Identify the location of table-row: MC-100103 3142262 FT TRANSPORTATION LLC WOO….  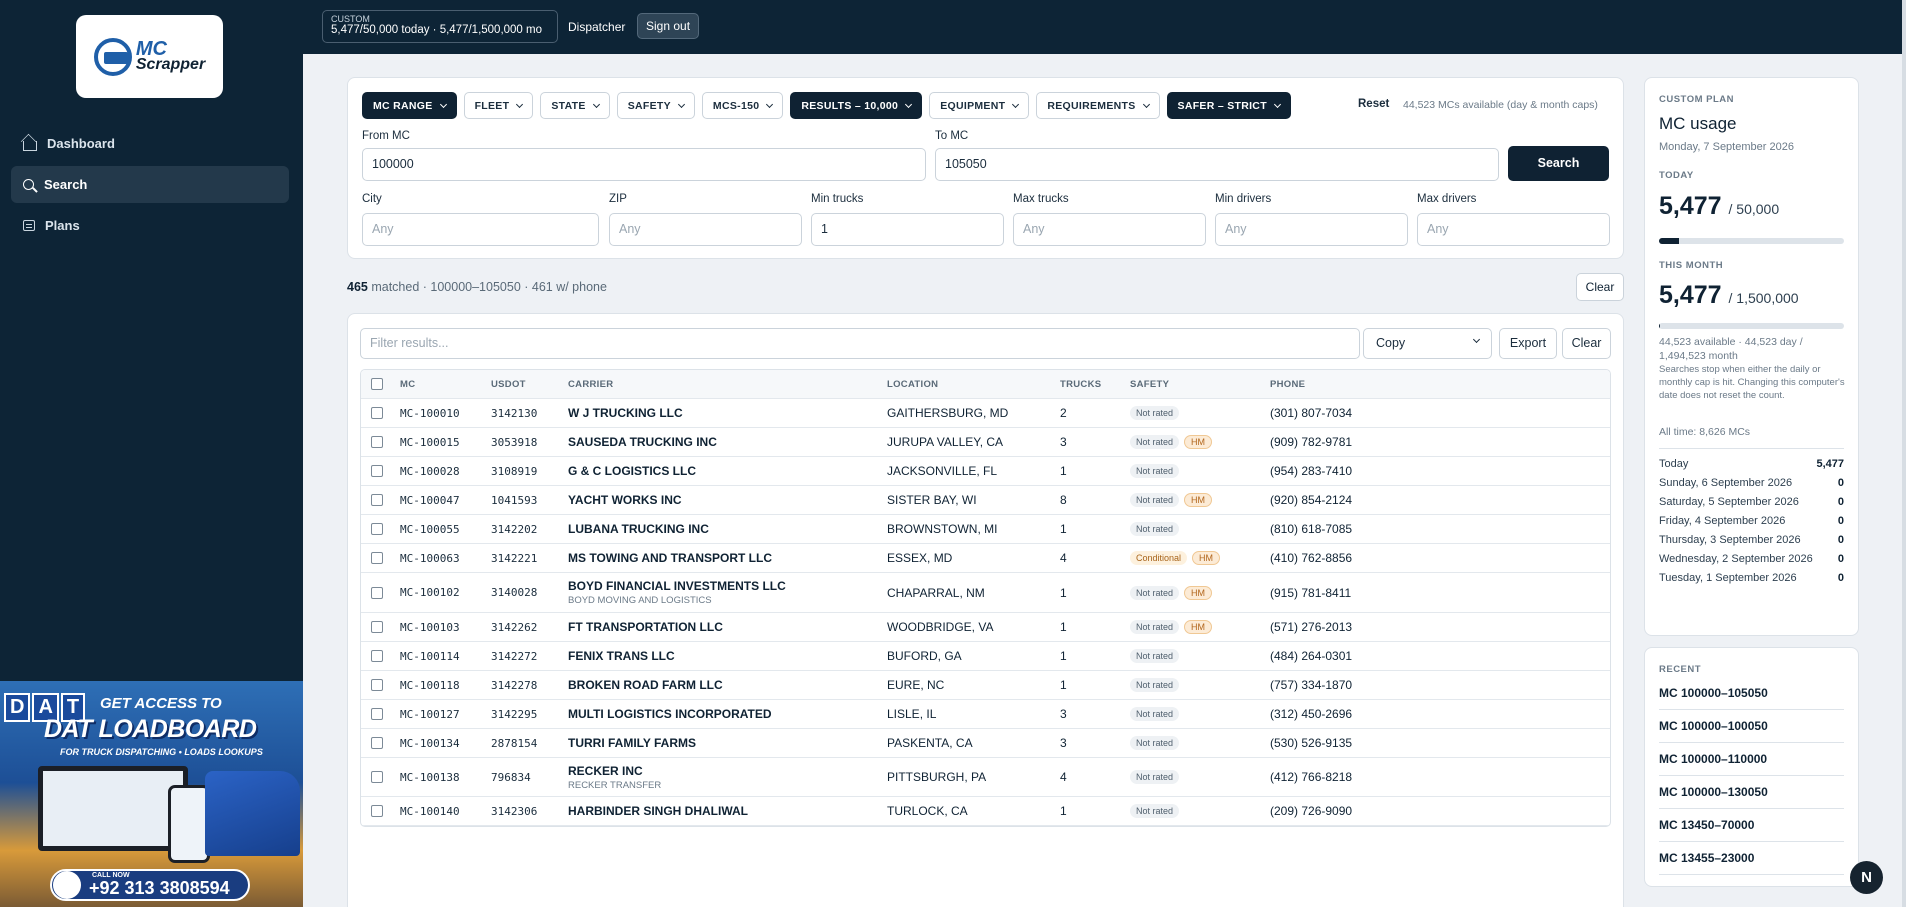
(985, 627).